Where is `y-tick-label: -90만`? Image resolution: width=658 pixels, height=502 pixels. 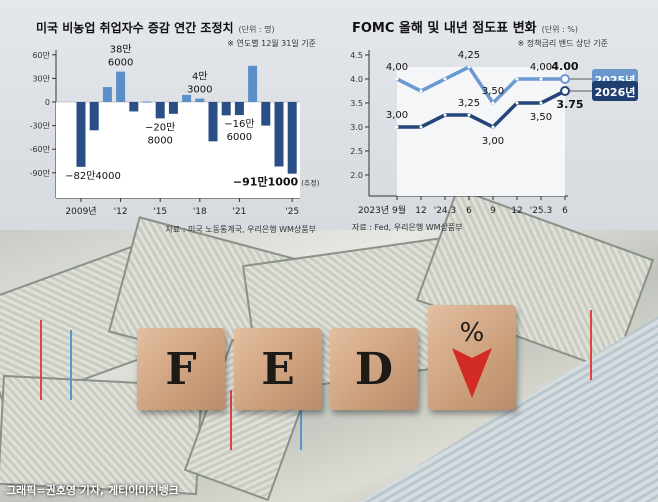
y-tick-label: -90만 is located at coordinates (40, 173).